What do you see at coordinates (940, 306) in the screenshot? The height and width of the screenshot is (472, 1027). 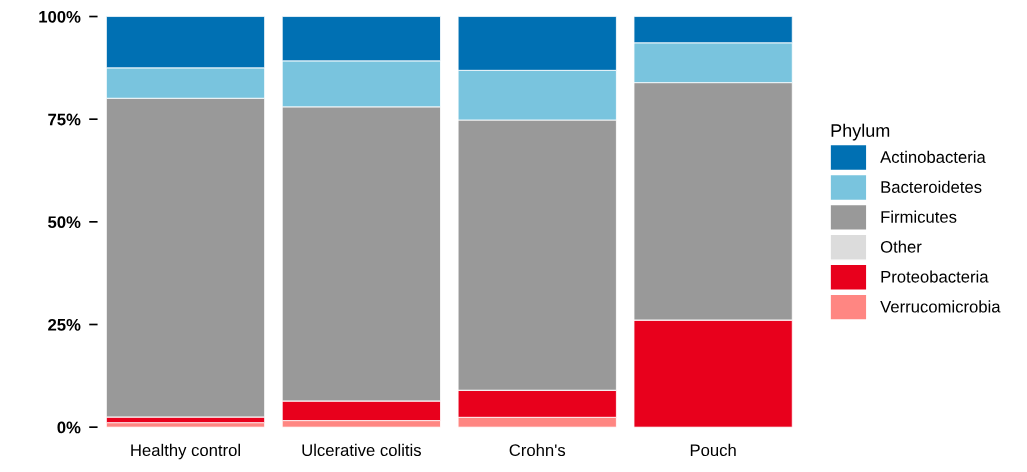 I see `legend-label: Verrucomicrobia` at bounding box center [940, 306].